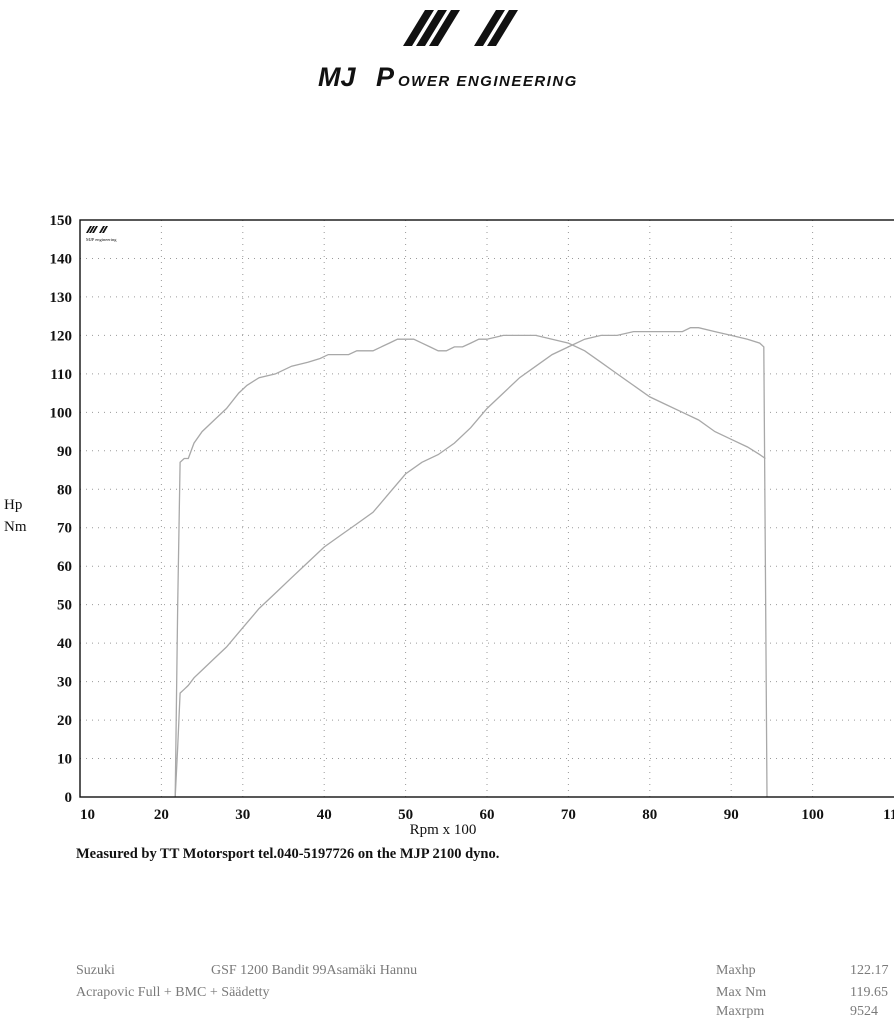 The image size is (894, 1024). I want to click on stat-value-maxnm: 119.65, so click(869, 992).